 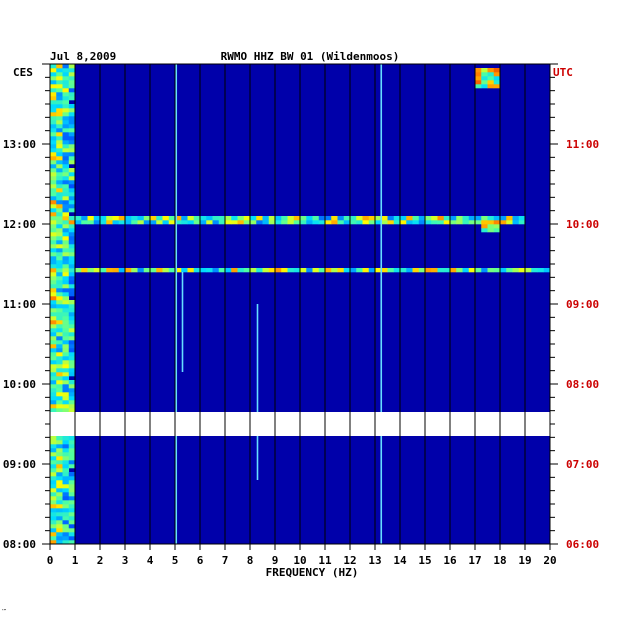 What do you see at coordinates (582, 384) in the screenshot?
I see `y-tick-label-right: 08:00` at bounding box center [582, 384].